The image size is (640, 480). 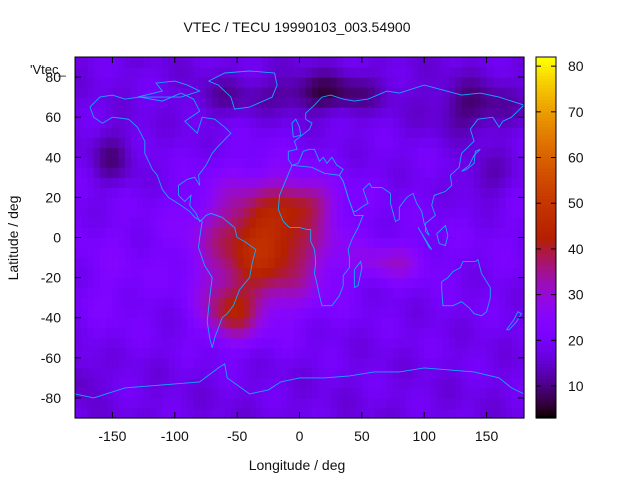 I want to click on colorbar-tick-label: 50, so click(x=576, y=203).